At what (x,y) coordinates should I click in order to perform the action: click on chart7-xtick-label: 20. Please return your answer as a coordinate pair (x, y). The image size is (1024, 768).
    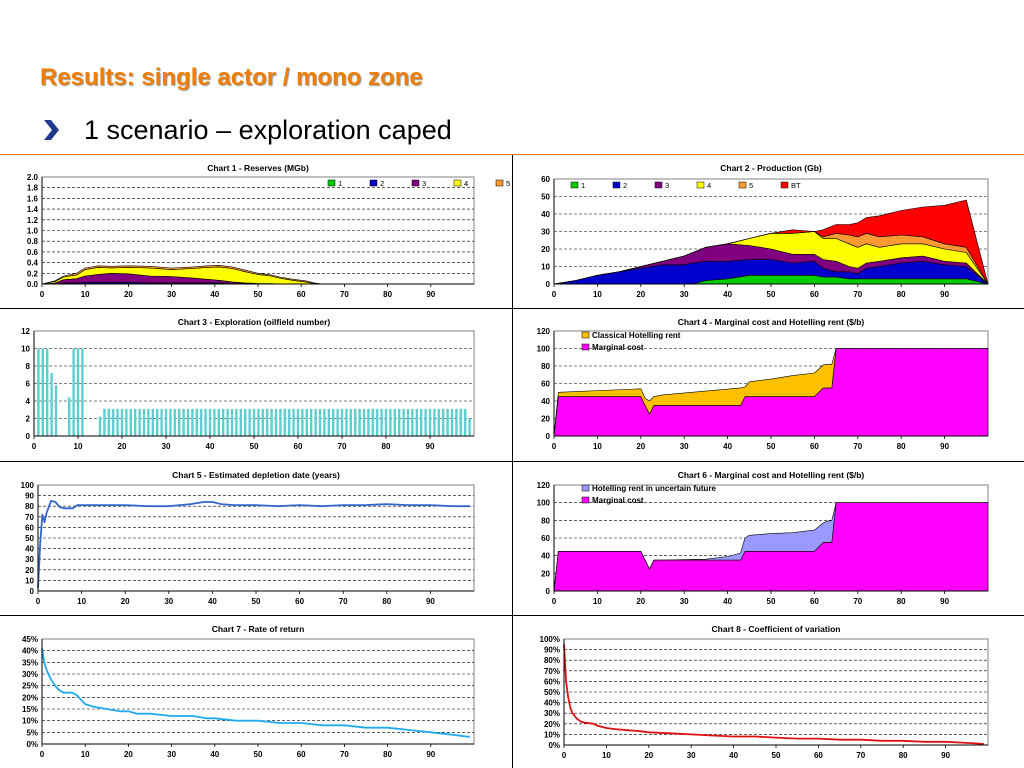
    Looking at the image, I should click on (128, 754).